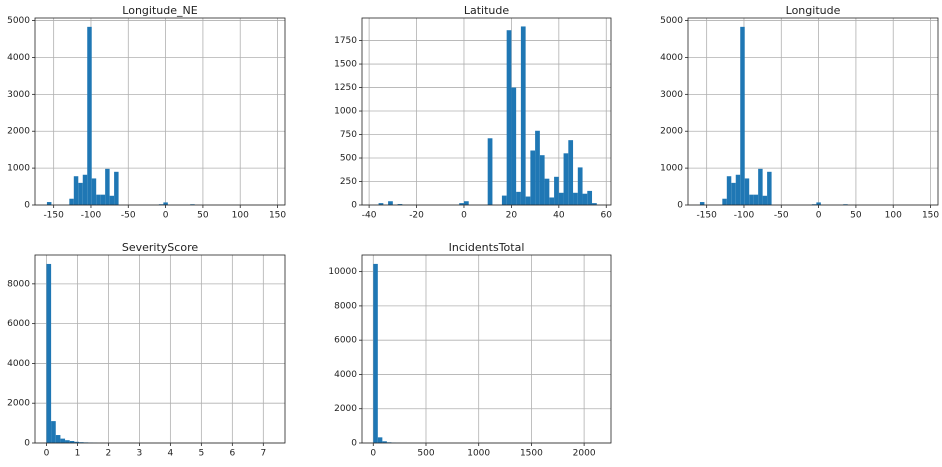 Image resolution: width=942 pixels, height=467 pixels. I want to click on x-tick-label: 1000, so click(478, 454).